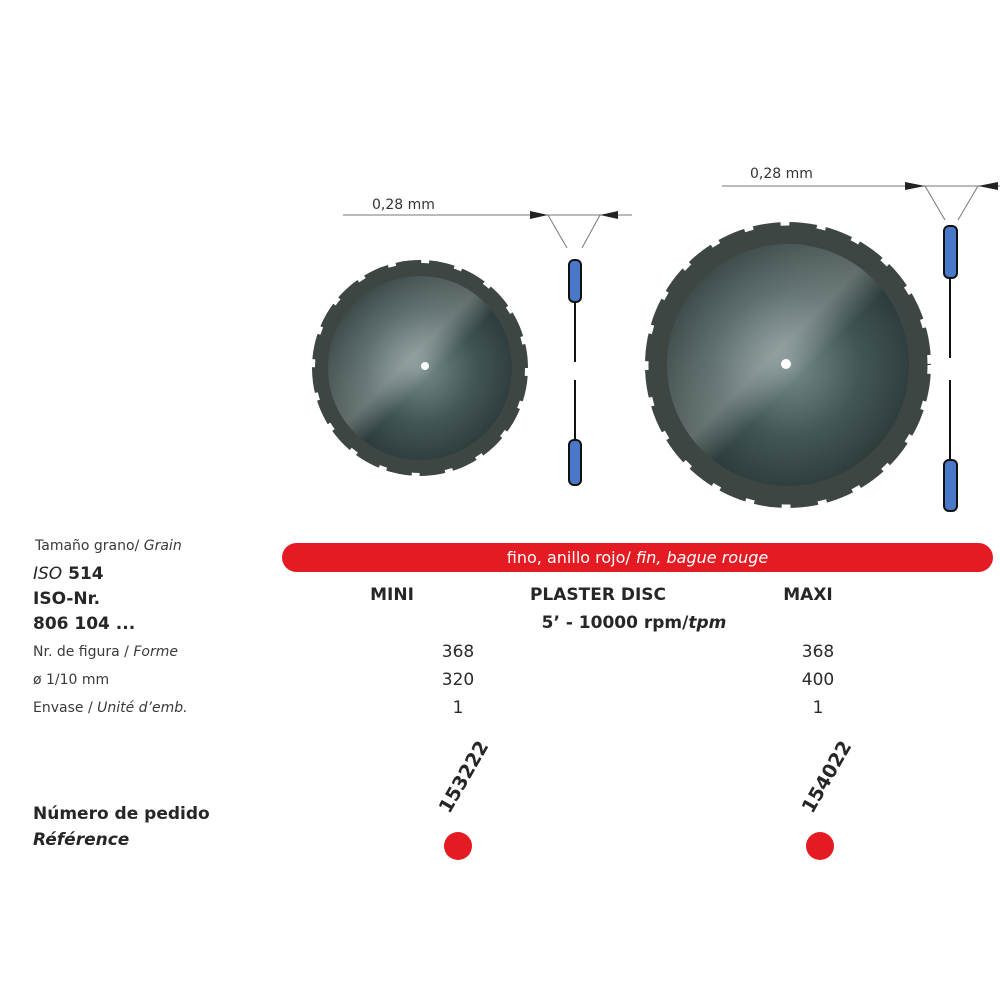 The width and height of the screenshot is (1000, 1000). What do you see at coordinates (615, 623) in the screenshot?
I see `speed-text: 5’ - 10000 rpm/` at bounding box center [615, 623].